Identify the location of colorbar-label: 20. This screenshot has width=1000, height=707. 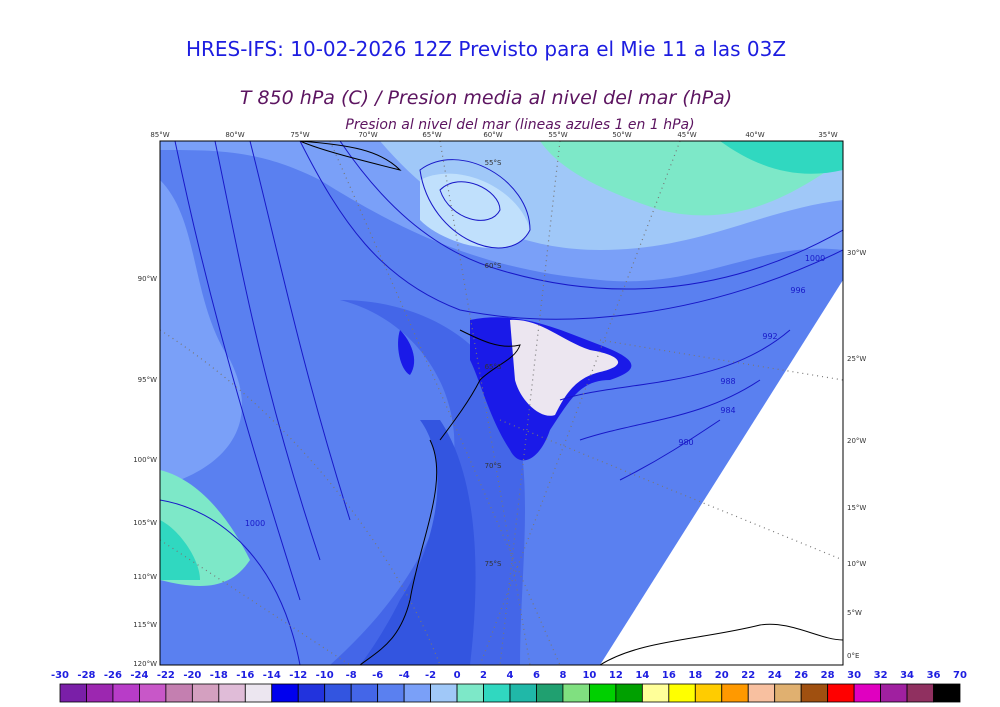
(722, 675).